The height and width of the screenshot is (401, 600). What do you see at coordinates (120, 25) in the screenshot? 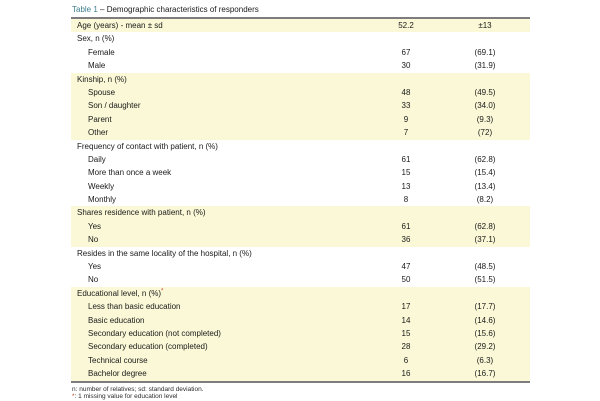
I see `row-label: Age (years) - mean ± sd` at bounding box center [120, 25].